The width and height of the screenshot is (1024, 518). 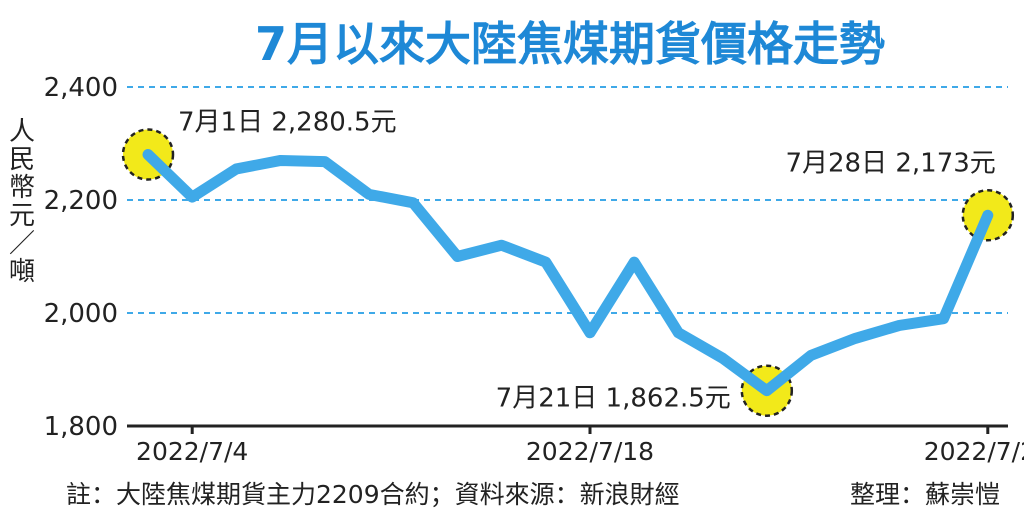 I want to click on y-tick-label: 2,000, so click(x=81, y=314).